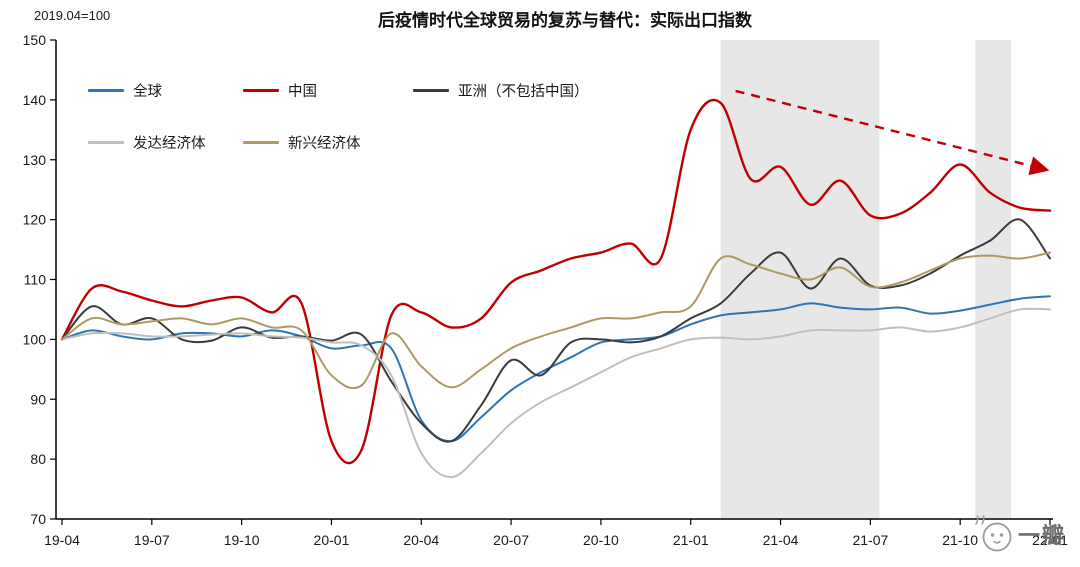 This screenshot has width=1080, height=567. I want to click on y-tick-label: 150, so click(35, 40).